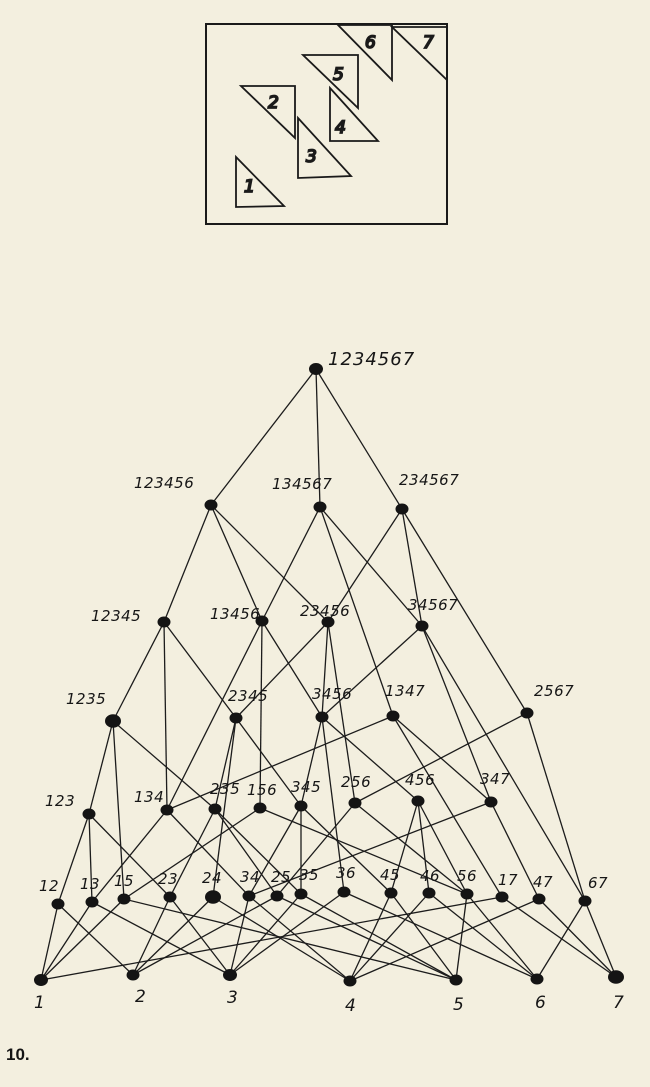 The height and width of the screenshot is (1087, 650). What do you see at coordinates (540, 1003) in the screenshot?
I see `node-label-6: 6` at bounding box center [540, 1003].